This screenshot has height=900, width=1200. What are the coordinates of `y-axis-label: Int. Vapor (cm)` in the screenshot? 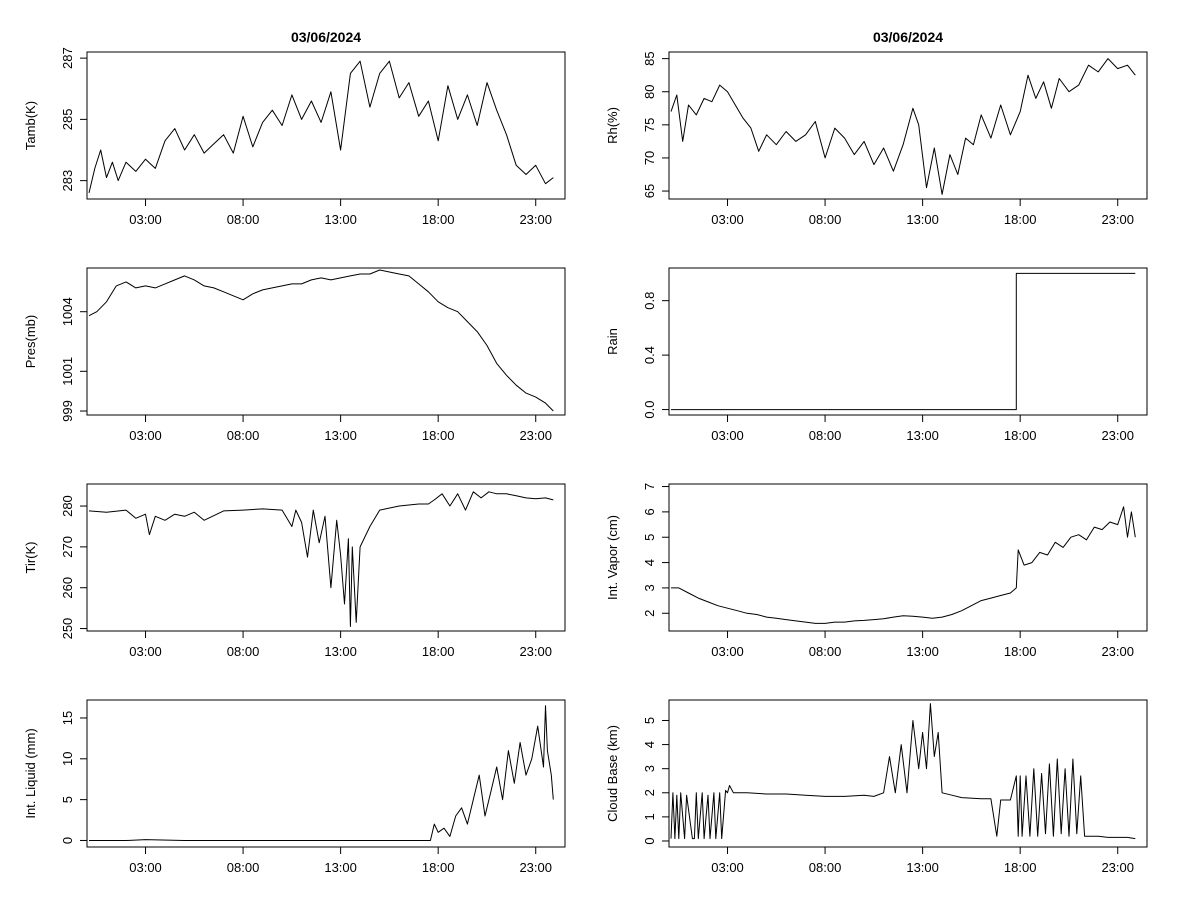 It's located at (612, 557).